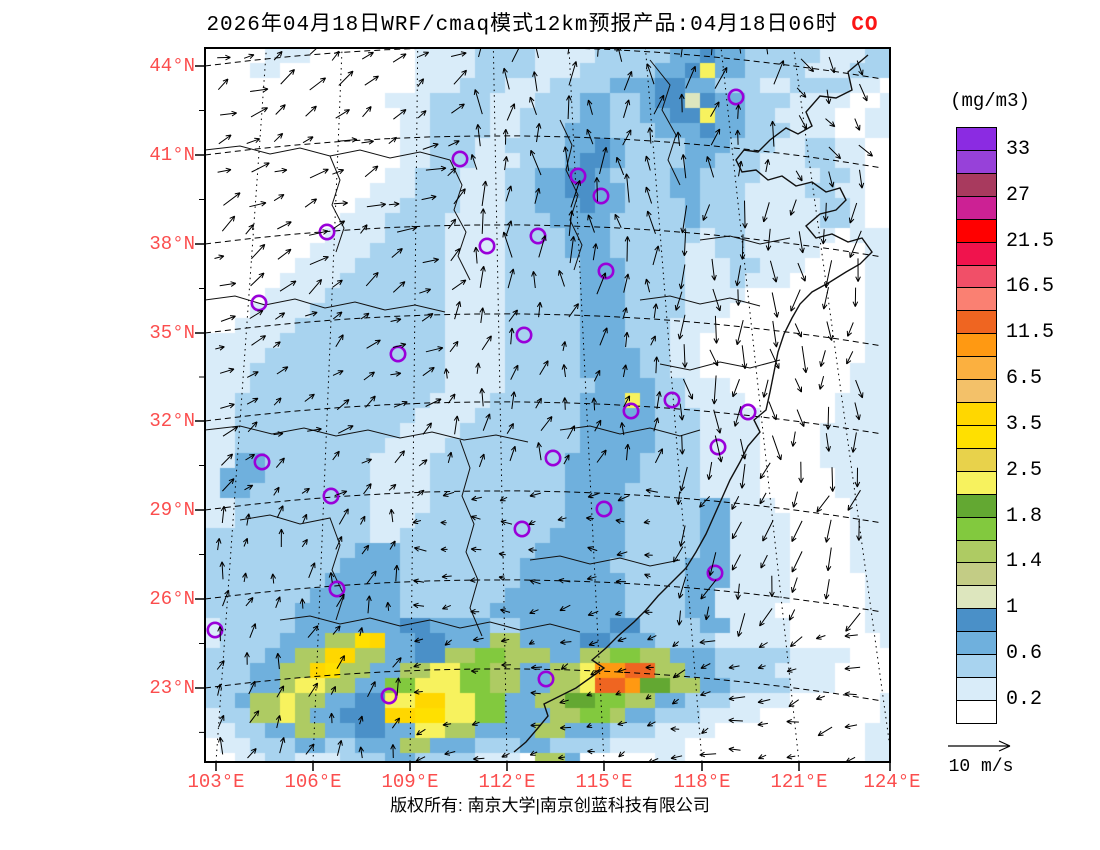 The height and width of the screenshot is (850, 1100). What do you see at coordinates (410, 782) in the screenshot?
I see `lon-label: 109°E` at bounding box center [410, 782].